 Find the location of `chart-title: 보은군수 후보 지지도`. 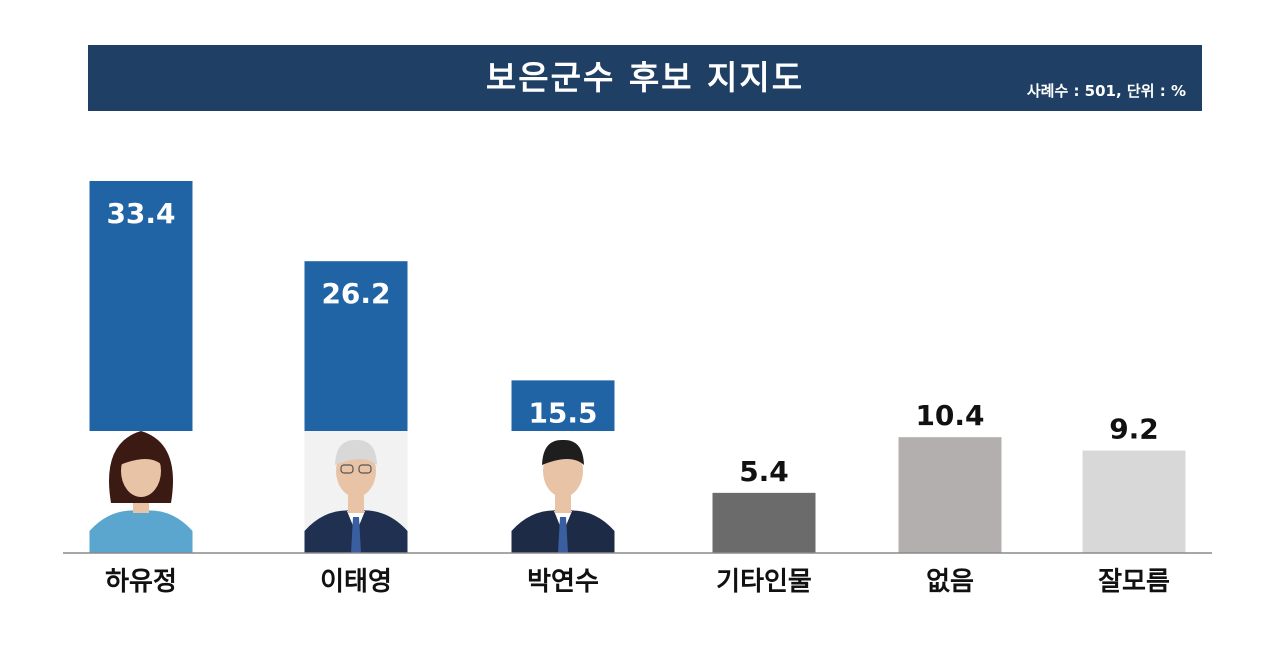

chart-title: 보은군수 후보 지지도 is located at coordinates (645, 77).